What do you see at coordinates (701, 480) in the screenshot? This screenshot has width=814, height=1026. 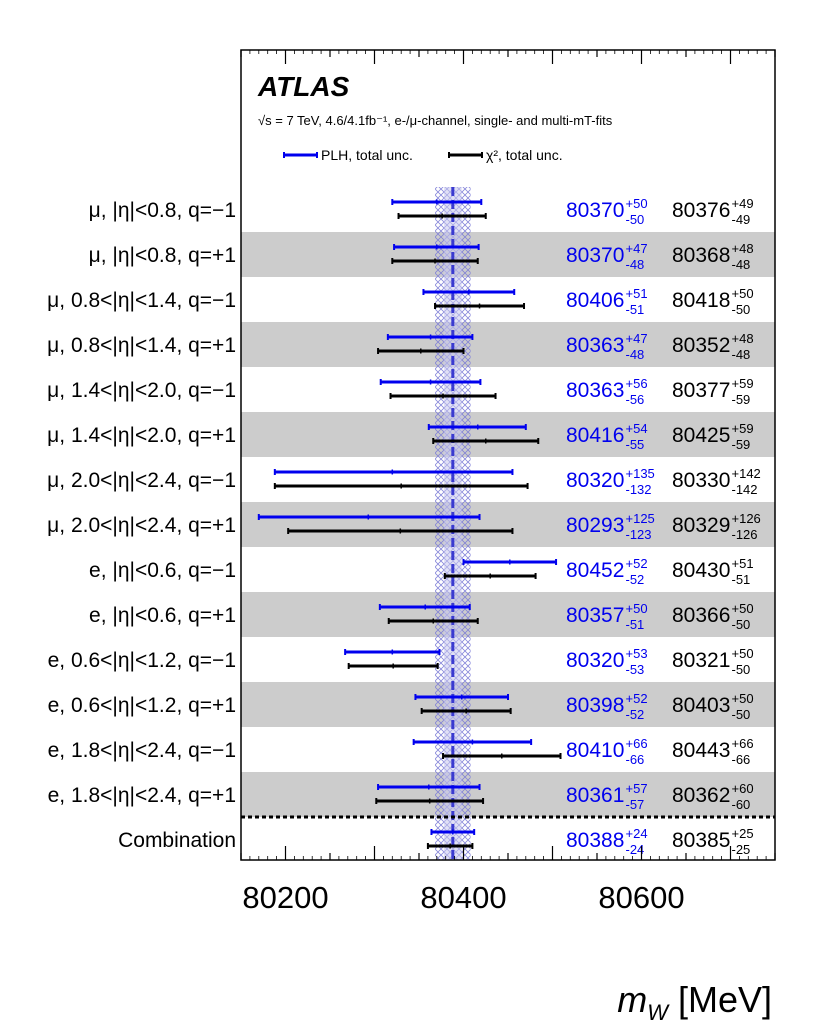 I see `chi2-value: 80330` at bounding box center [701, 480].